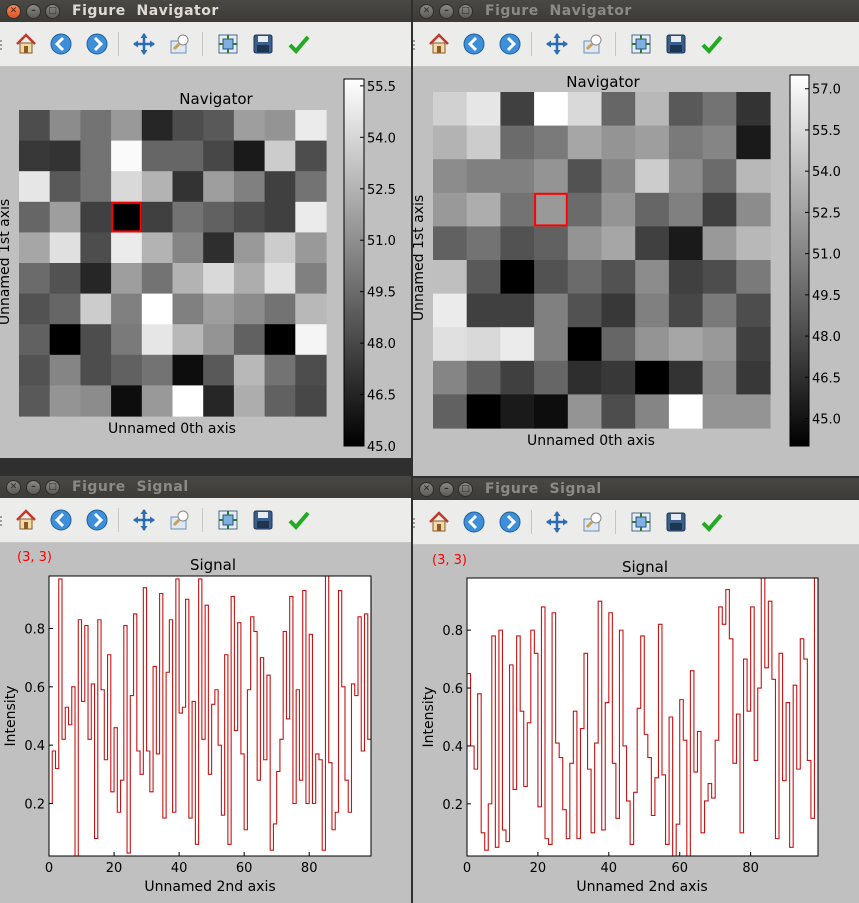 The width and height of the screenshot is (859, 903). I want to click on forward-icon, so click(510, 44).